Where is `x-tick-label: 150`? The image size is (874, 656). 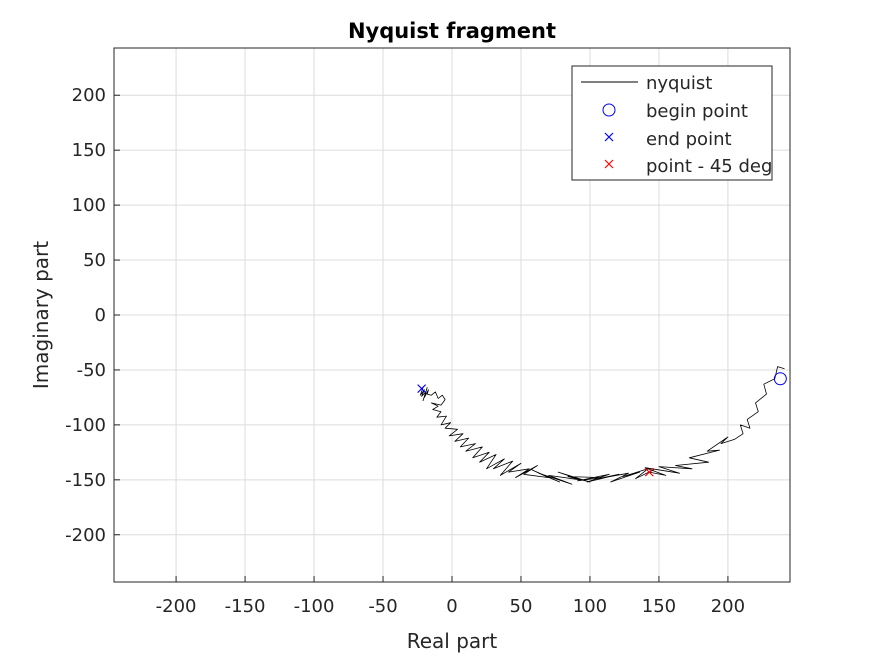
x-tick-label: 150 is located at coordinates (659, 606).